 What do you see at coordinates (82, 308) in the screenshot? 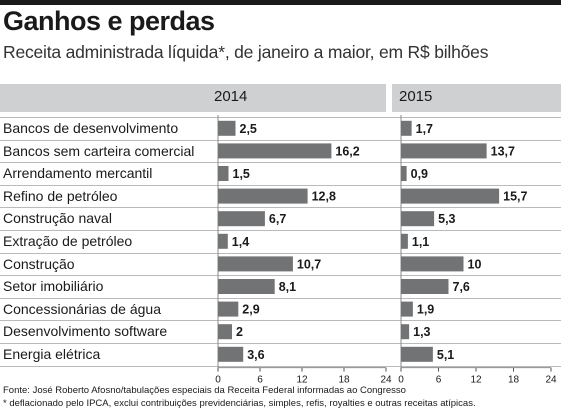
I see `category-label: Concessionárias de água` at bounding box center [82, 308].